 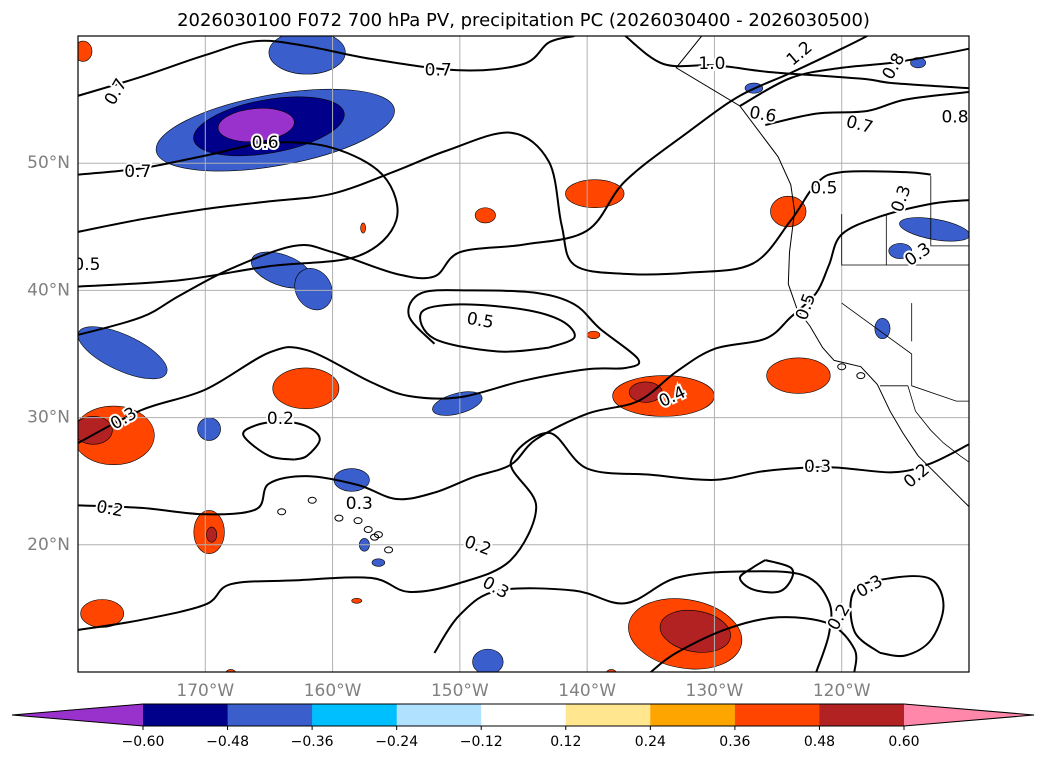 What do you see at coordinates (48, 418) in the screenshot?
I see `lat-tick-label: 30°N` at bounding box center [48, 418].